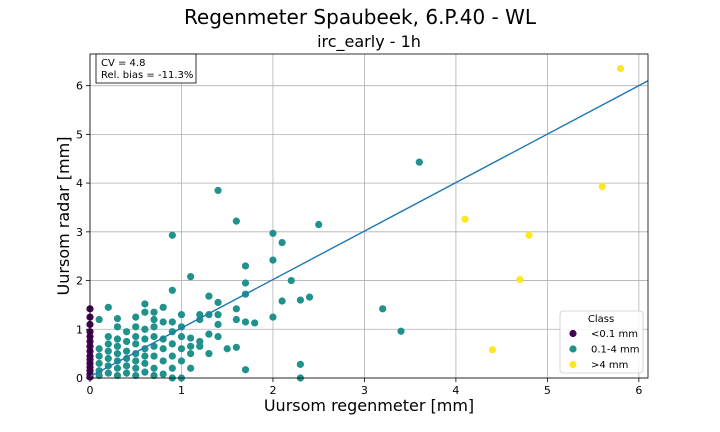  Describe the element at coordinates (79, 378) in the screenshot. I see `y-tick-label-0: 0` at that location.